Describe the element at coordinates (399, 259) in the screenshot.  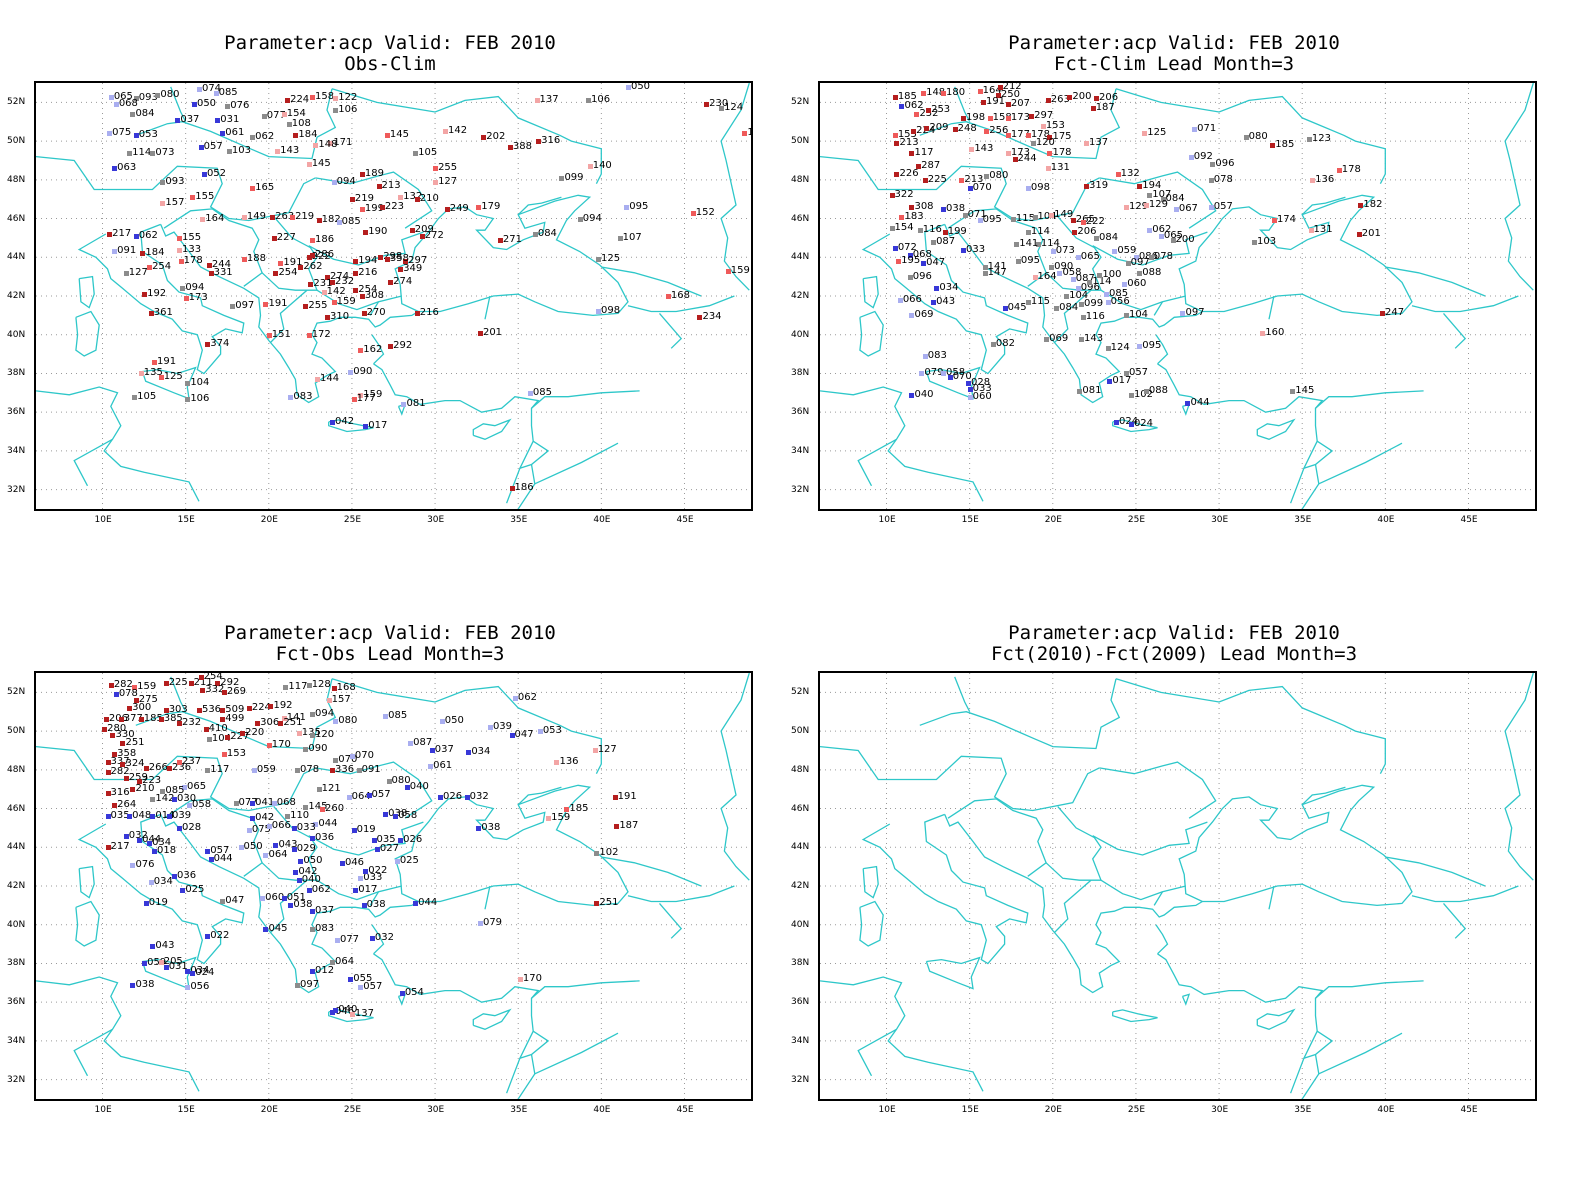
I see `station-value: 358` at that location.